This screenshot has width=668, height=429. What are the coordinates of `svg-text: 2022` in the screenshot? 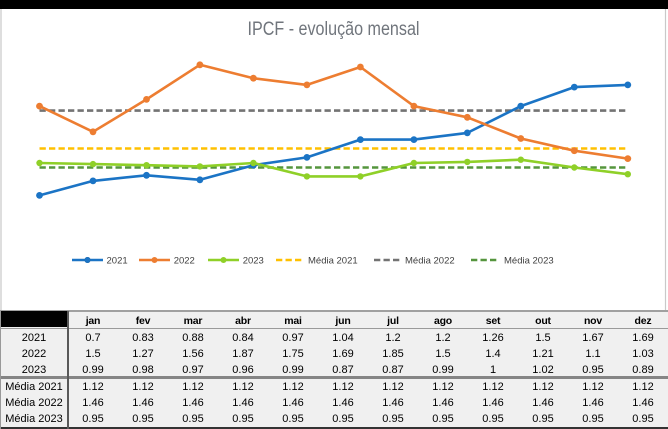 It's located at (184, 260).